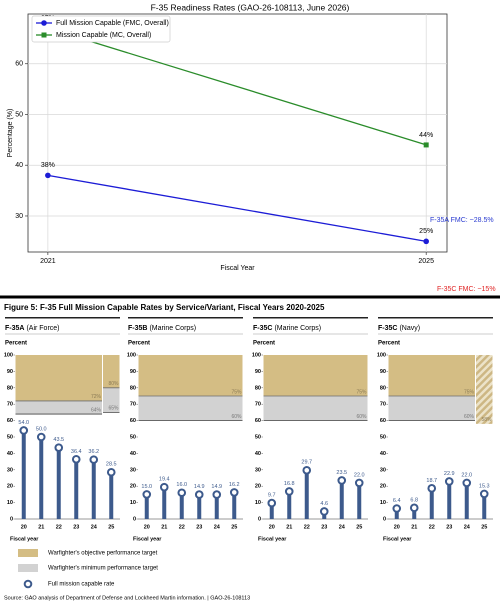 The image size is (500, 603). What do you see at coordinates (133, 405) in the screenshot?
I see `y-tick-label: 70` at bounding box center [133, 405].